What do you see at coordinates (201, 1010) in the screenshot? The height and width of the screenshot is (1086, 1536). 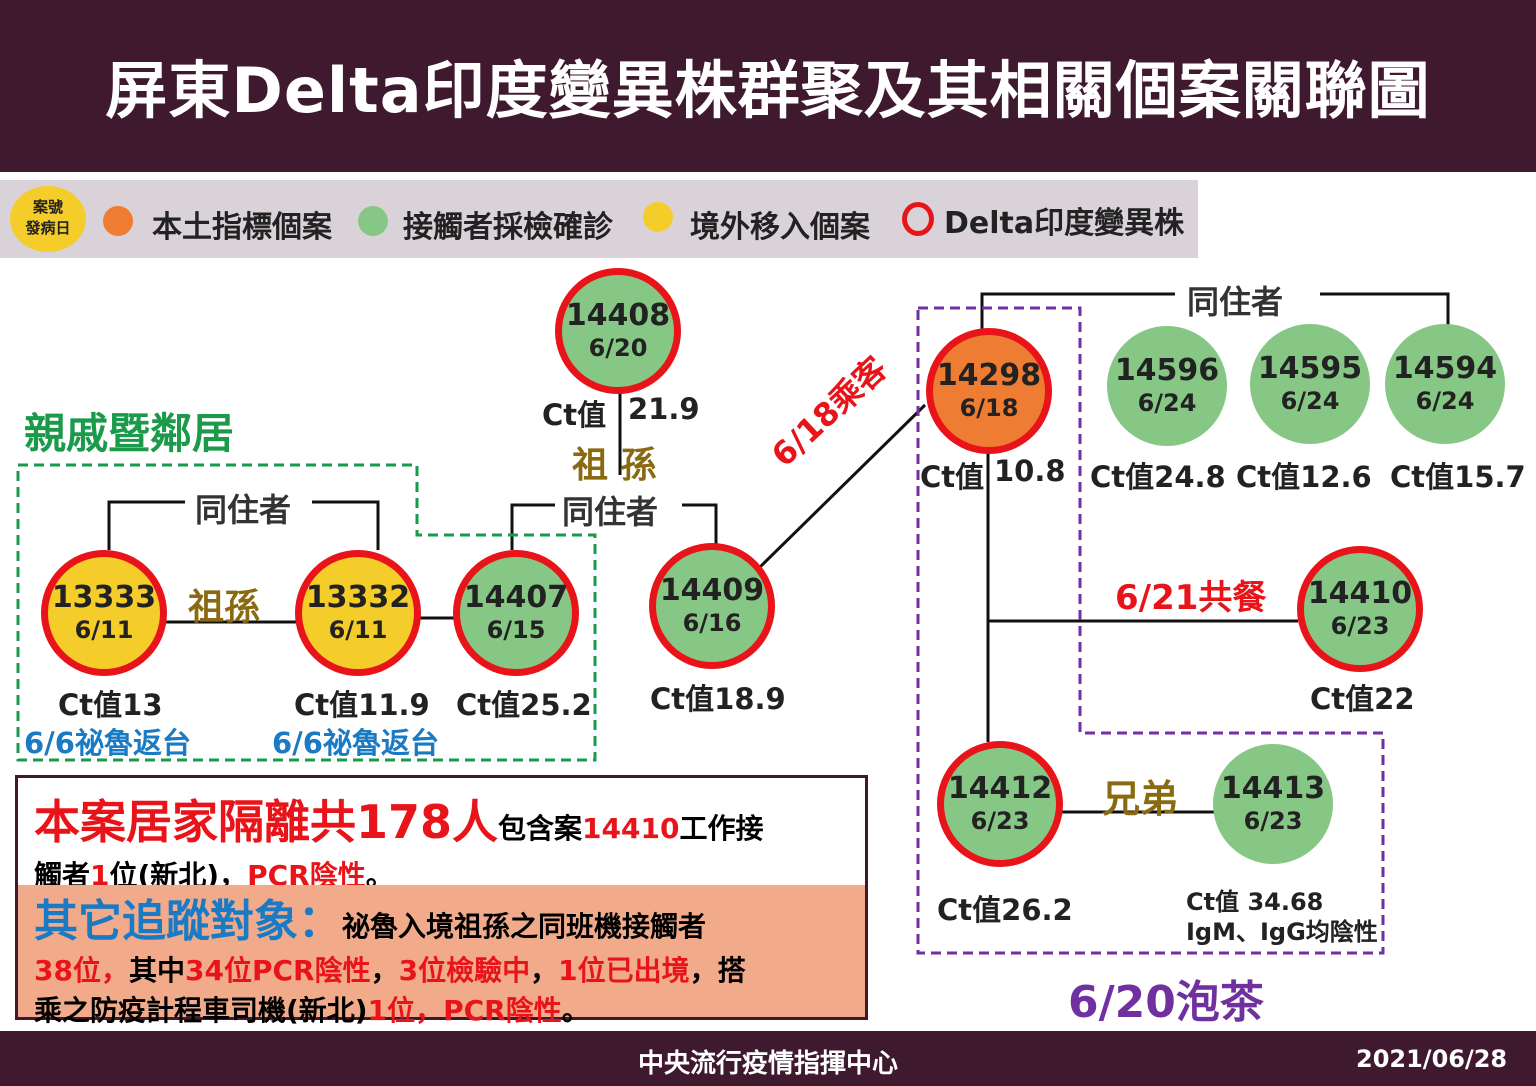 I see `info-text: 乘之防疫計程車司機(新北)` at bounding box center [201, 1010].